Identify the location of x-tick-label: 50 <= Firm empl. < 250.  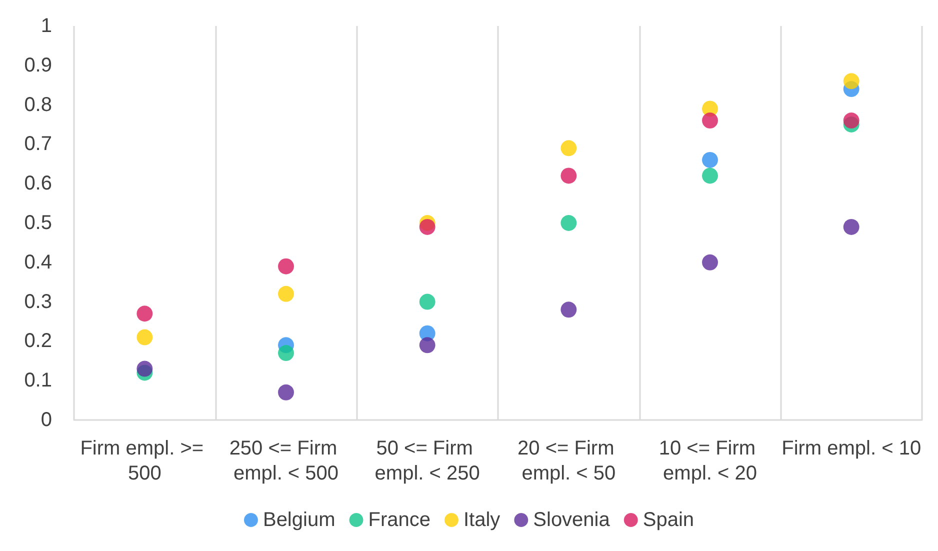
(427, 461).